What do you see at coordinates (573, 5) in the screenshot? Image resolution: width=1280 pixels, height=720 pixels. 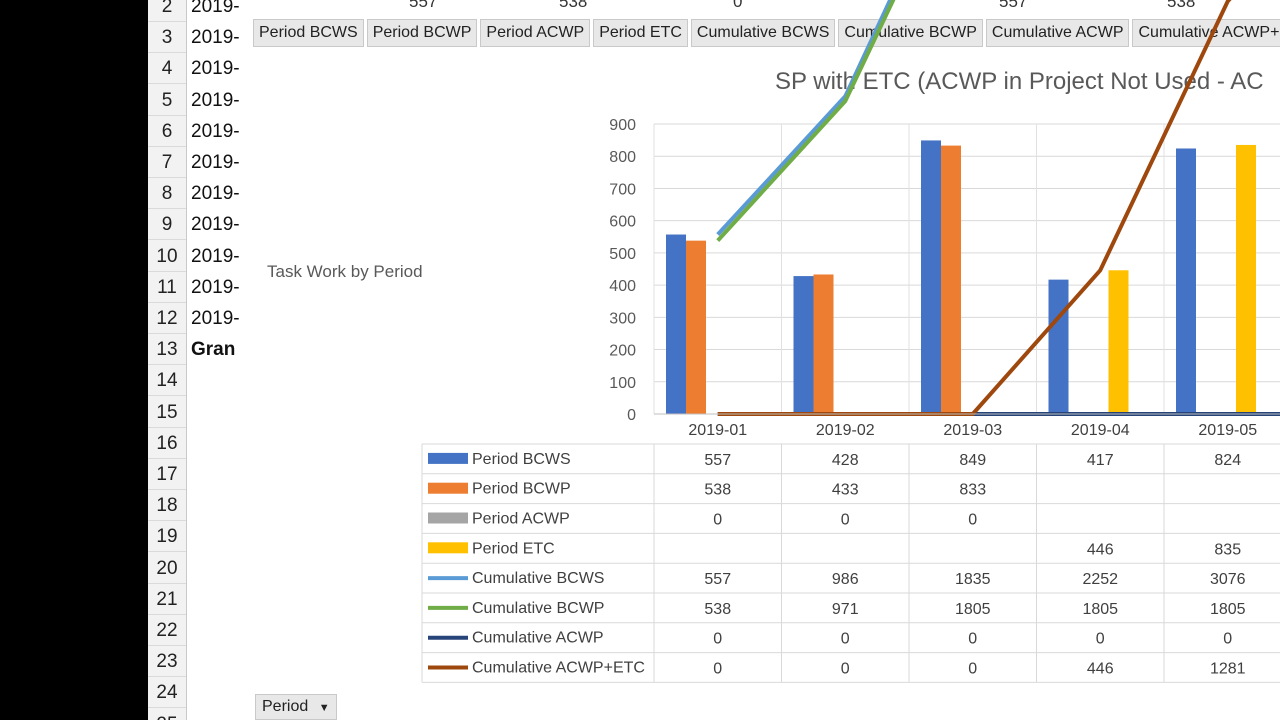 I see `top-row-value: 538` at bounding box center [573, 5].